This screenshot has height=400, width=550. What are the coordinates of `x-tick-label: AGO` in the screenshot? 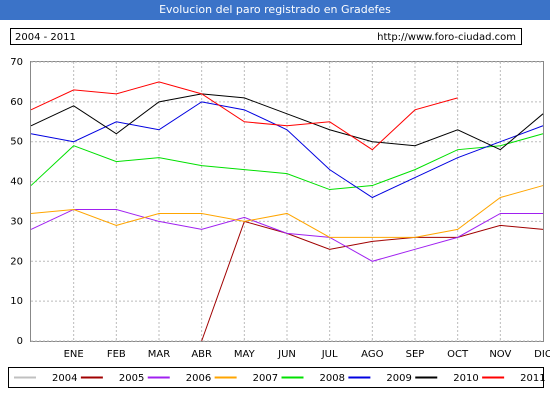 It's located at (372, 354).